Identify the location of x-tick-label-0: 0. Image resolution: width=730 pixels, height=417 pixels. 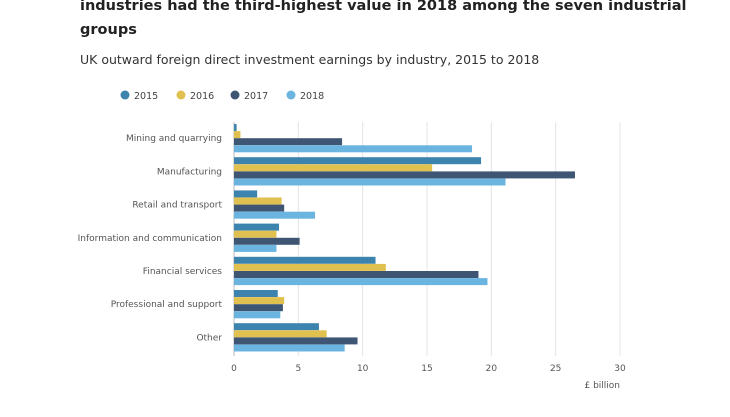
(234, 369).